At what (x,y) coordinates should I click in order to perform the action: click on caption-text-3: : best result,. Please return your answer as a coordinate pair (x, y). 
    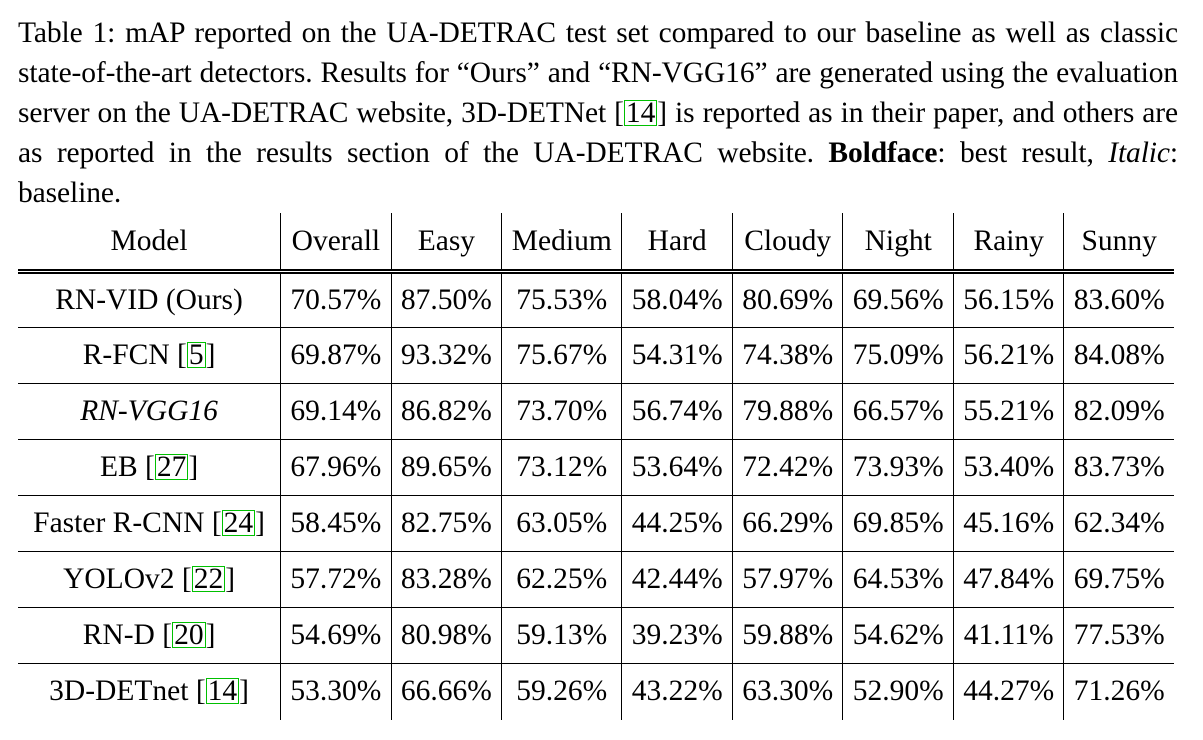
    Looking at the image, I should click on (1023, 153).